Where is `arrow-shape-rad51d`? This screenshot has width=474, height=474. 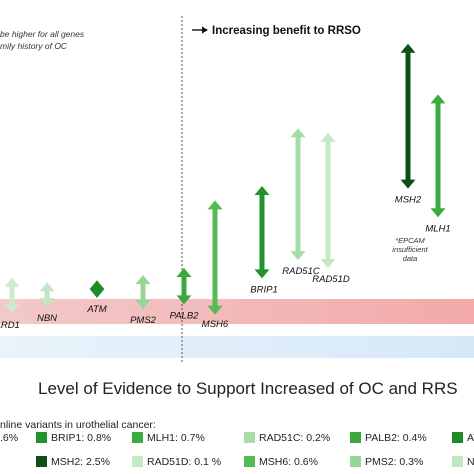 arrow-shape-rad51d is located at coordinates (328, 200).